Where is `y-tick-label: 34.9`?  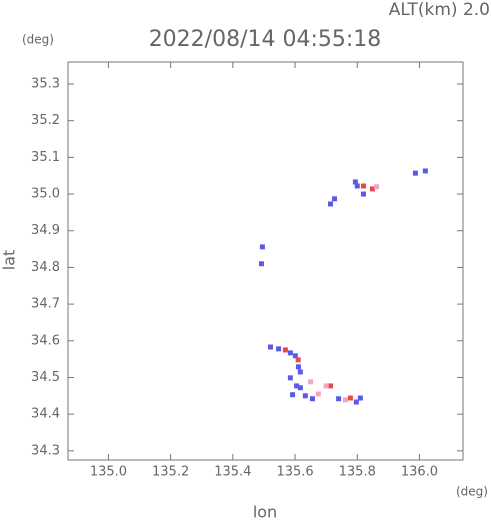 y-tick-label: 34.9 is located at coordinates (45, 230).